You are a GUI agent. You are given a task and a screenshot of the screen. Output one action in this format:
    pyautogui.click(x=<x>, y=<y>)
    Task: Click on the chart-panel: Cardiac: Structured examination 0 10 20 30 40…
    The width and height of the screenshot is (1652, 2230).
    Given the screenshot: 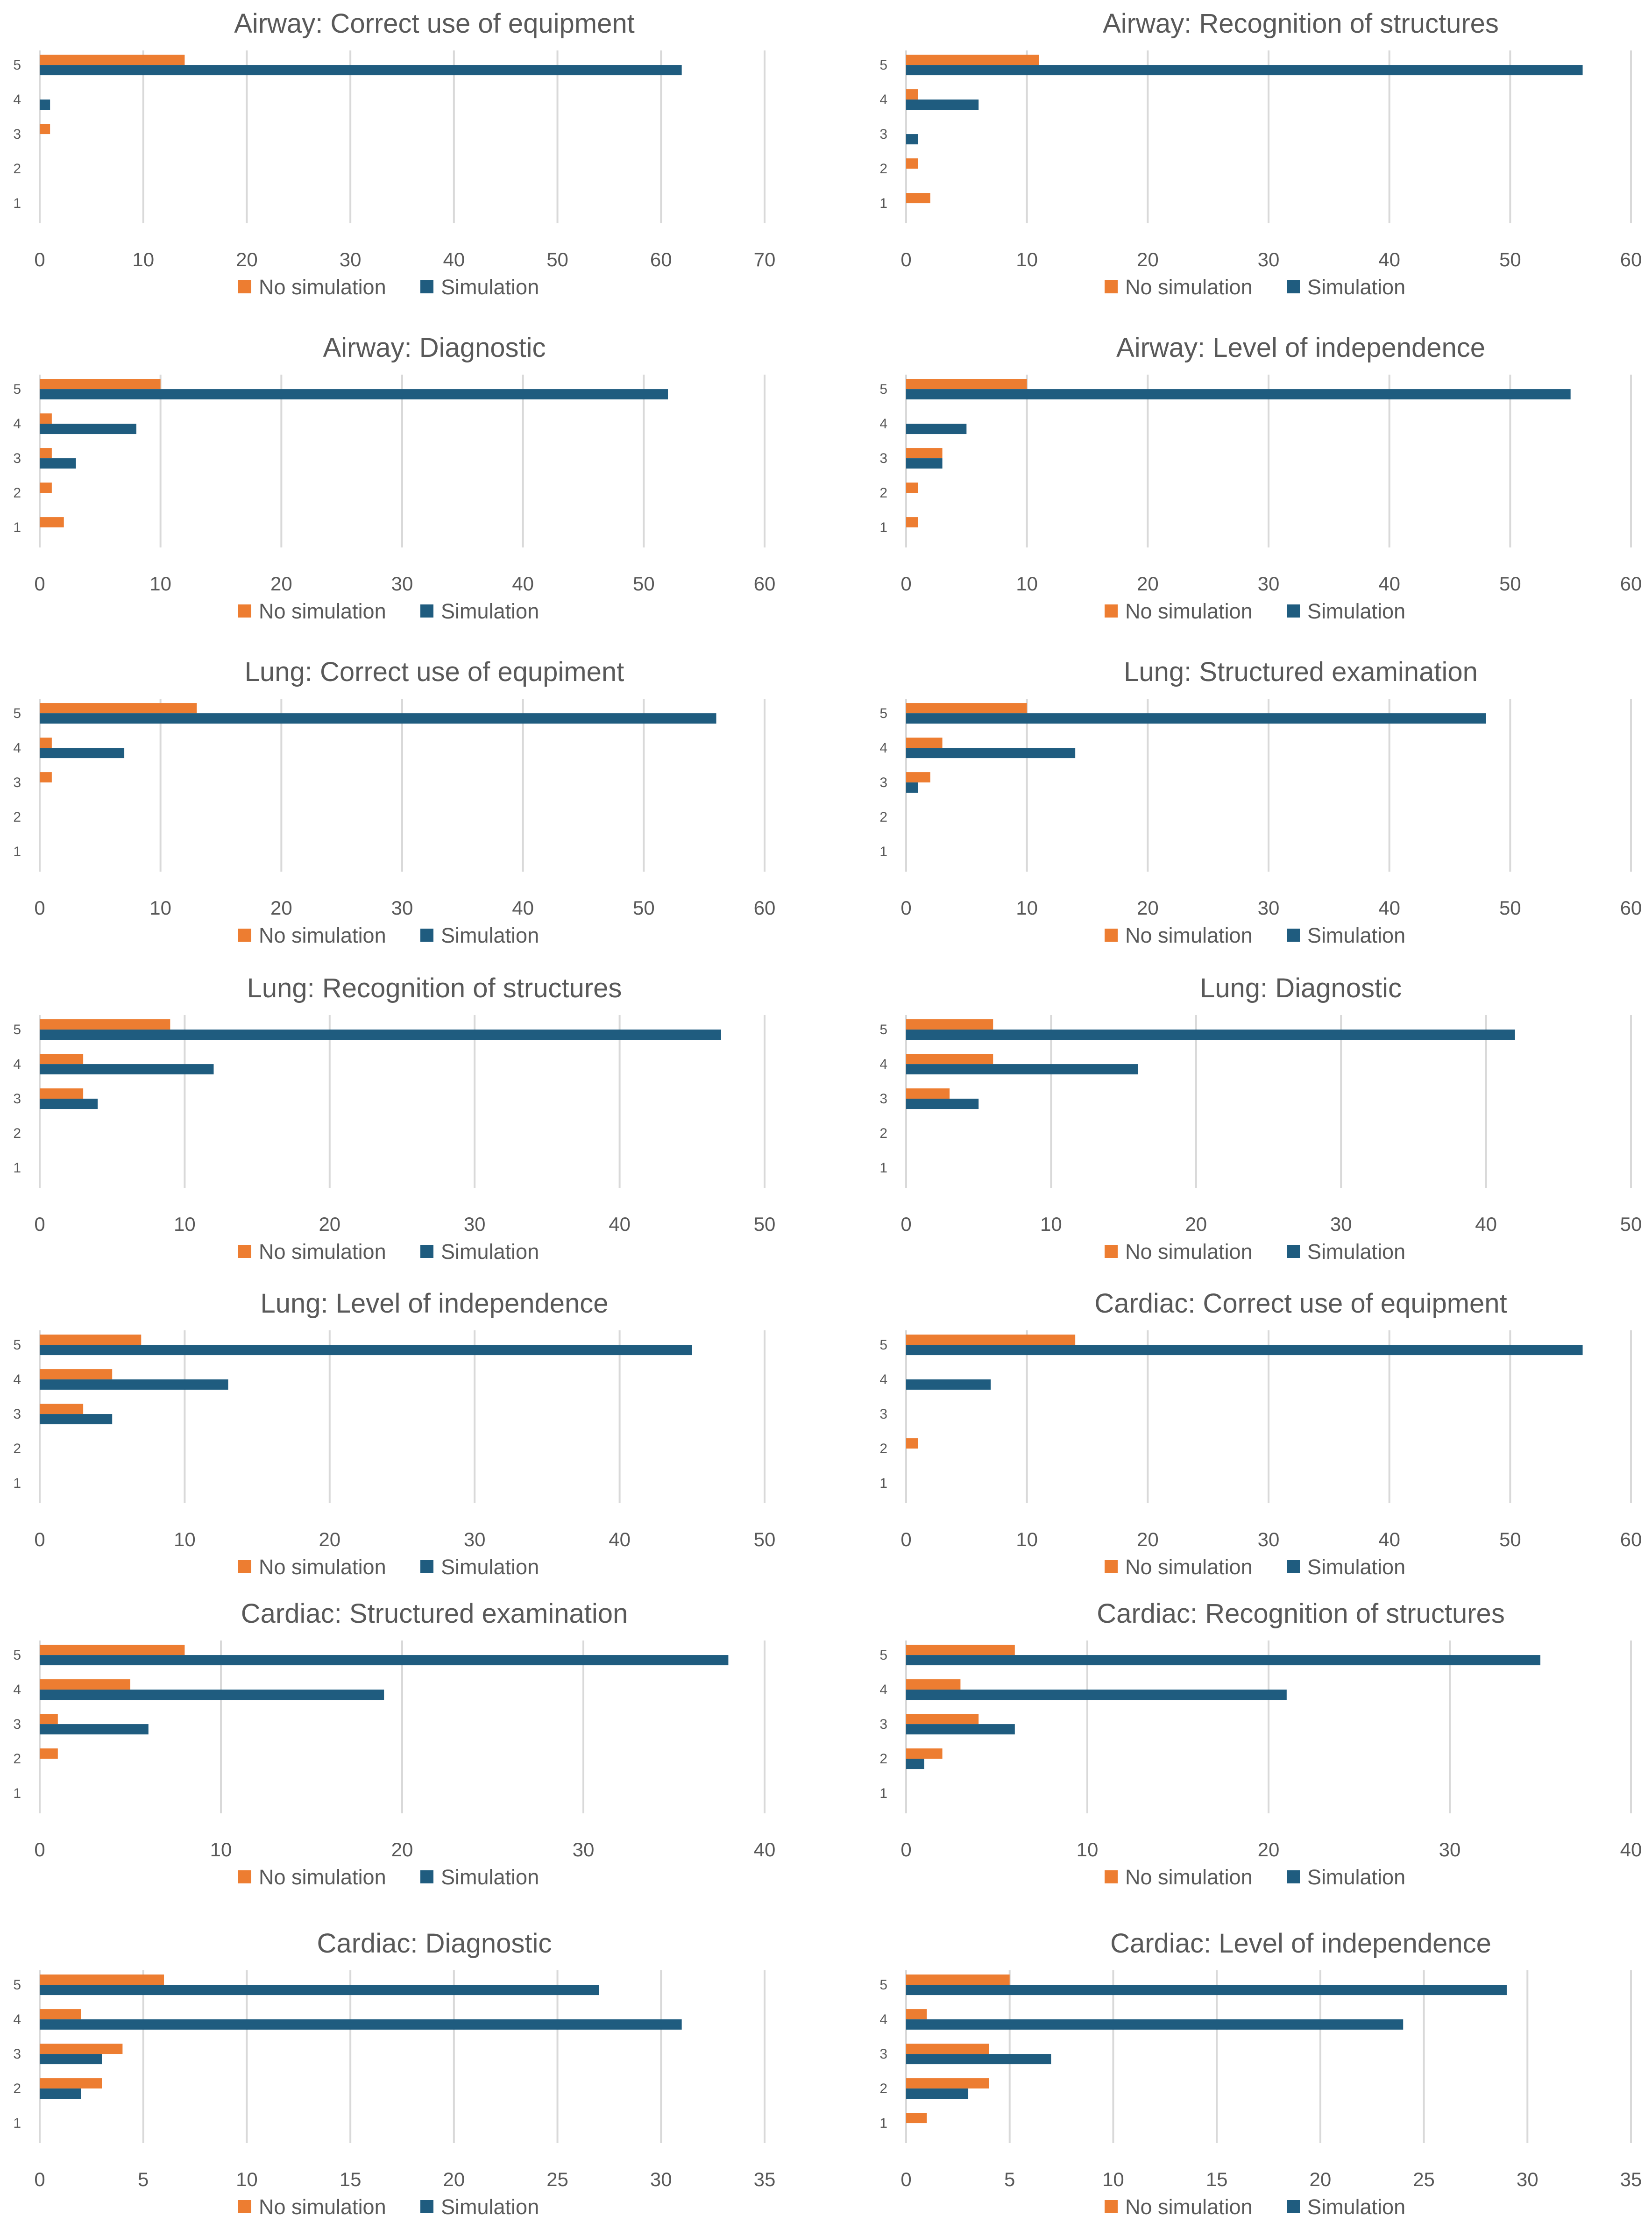 What is the action you would take?
    pyautogui.click(x=394, y=1743)
    